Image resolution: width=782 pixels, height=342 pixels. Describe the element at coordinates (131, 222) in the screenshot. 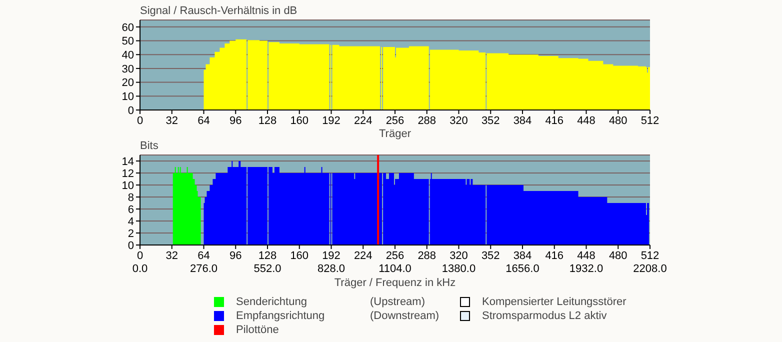

I see `y-tick-label: 4` at that location.